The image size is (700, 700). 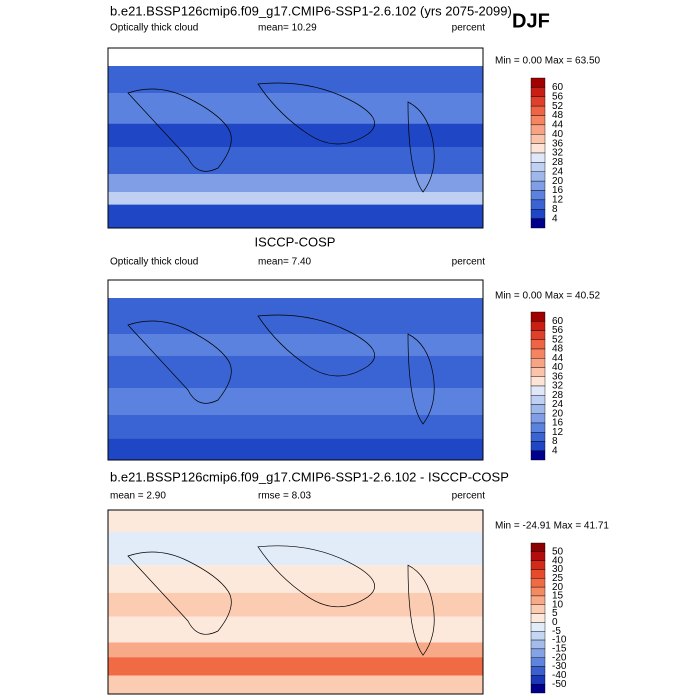 What do you see at coordinates (558, 432) in the screenshot?
I see `colorbar-label: 12` at bounding box center [558, 432].